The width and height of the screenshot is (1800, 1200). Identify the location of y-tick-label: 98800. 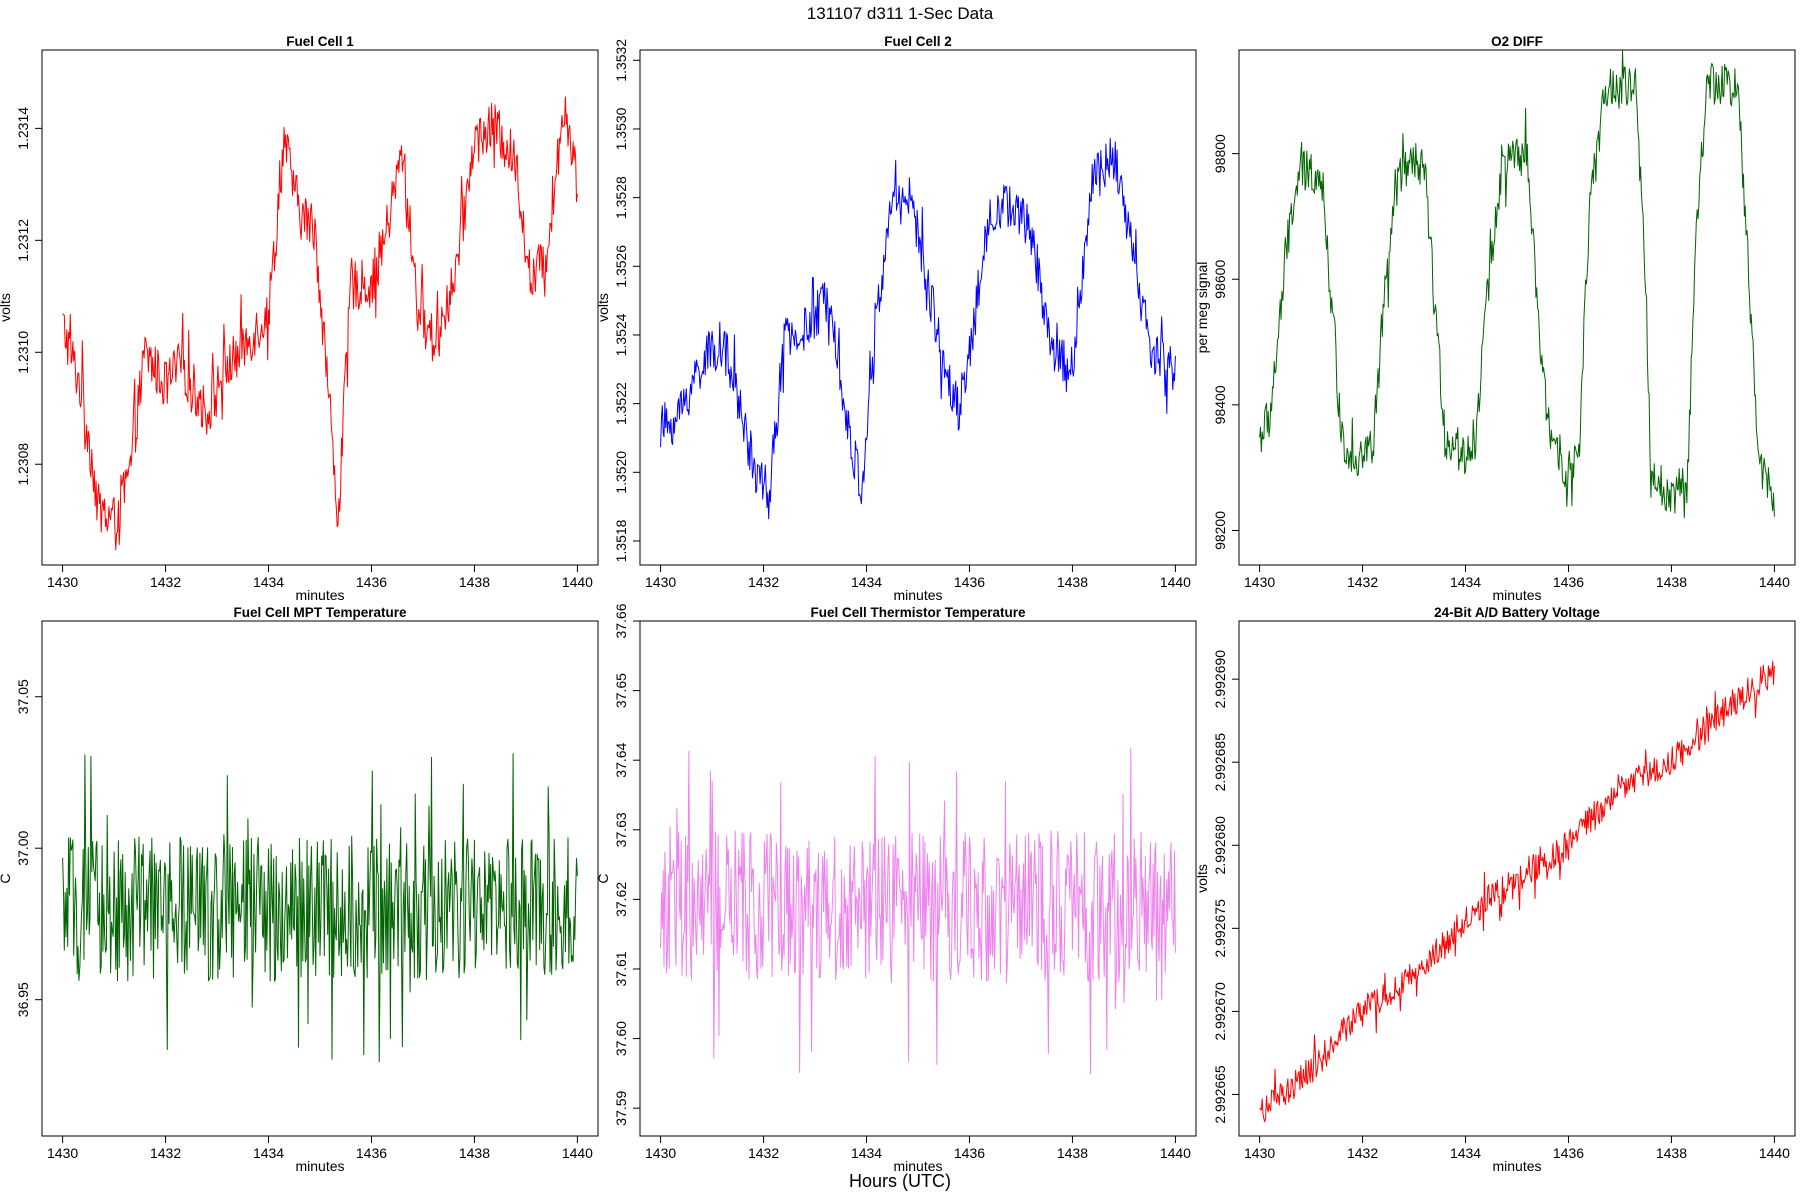
(1220, 153).